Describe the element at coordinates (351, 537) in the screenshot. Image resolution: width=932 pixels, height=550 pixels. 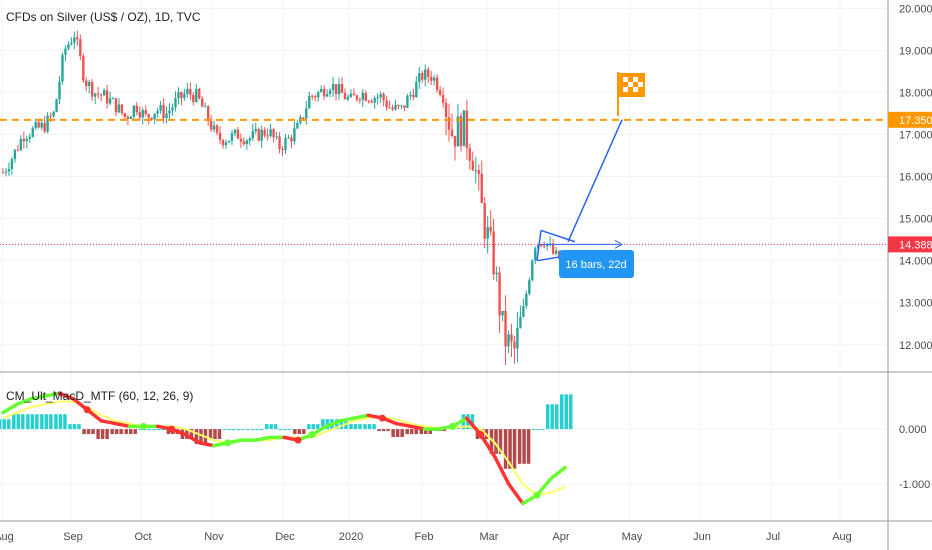
I see `x-tick-label: 2020` at that location.